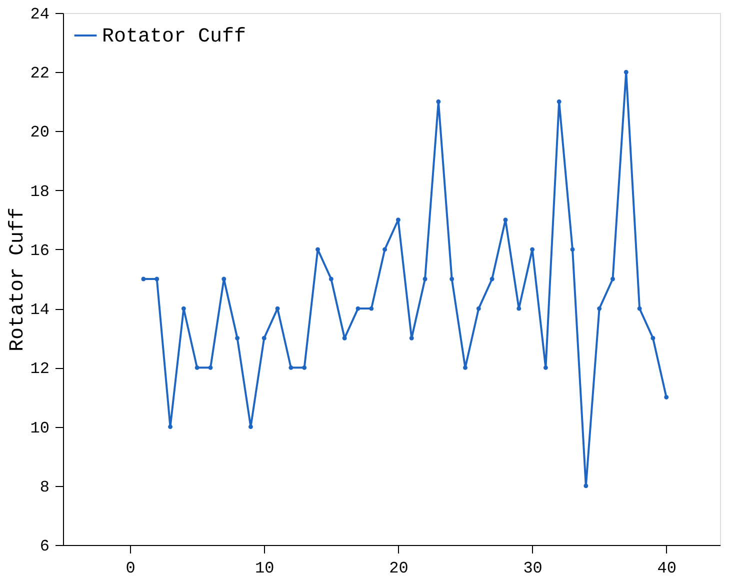 Image resolution: width=730 pixels, height=587 pixels. Describe the element at coordinates (40, 133) in the screenshot. I see `y-tick-label: 20` at that location.